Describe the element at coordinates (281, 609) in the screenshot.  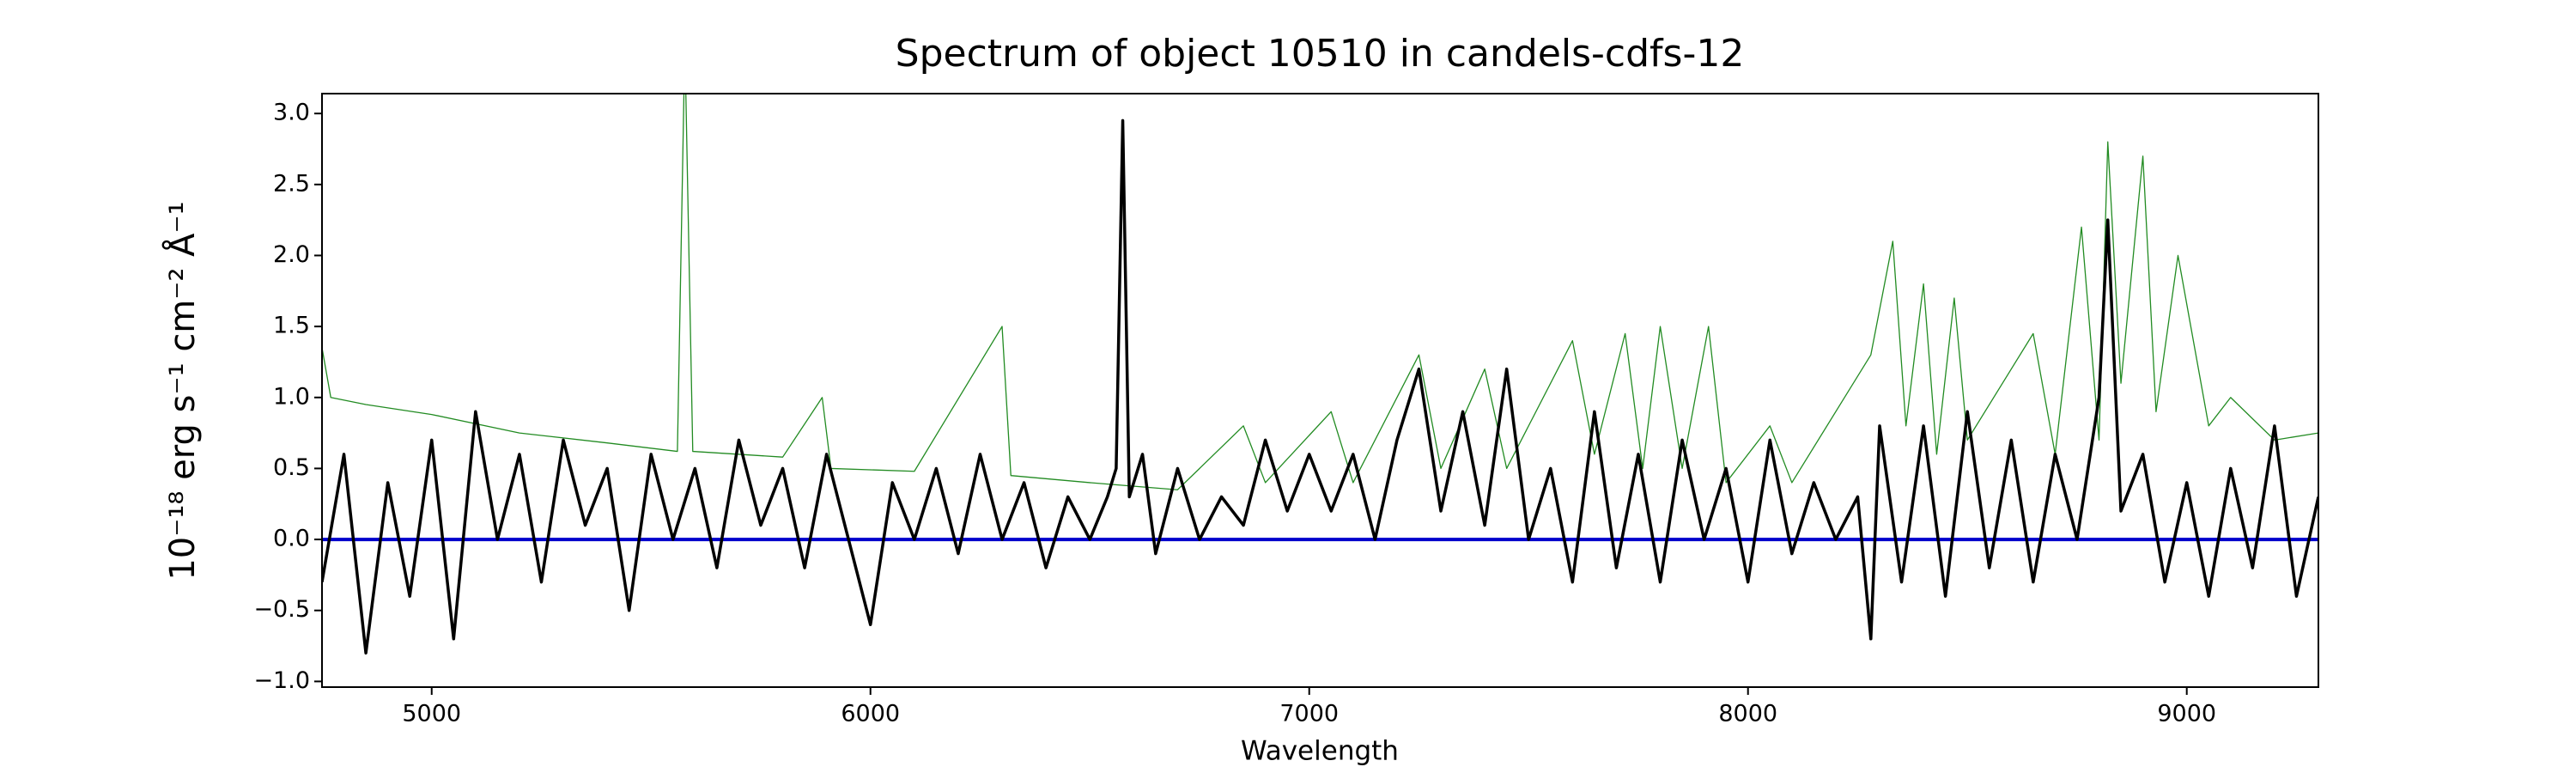
I see `y-tick-label: −0.5` at that location.